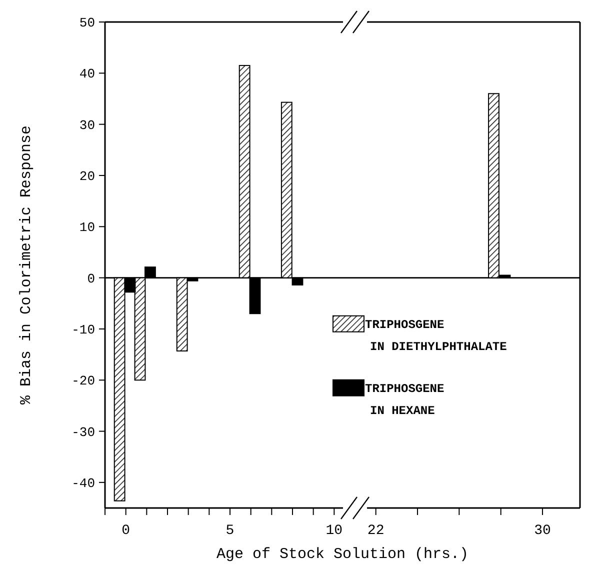 This screenshot has width=596, height=574. Describe the element at coordinates (83, 483) in the screenshot. I see `y-tick-label: -40` at that location.